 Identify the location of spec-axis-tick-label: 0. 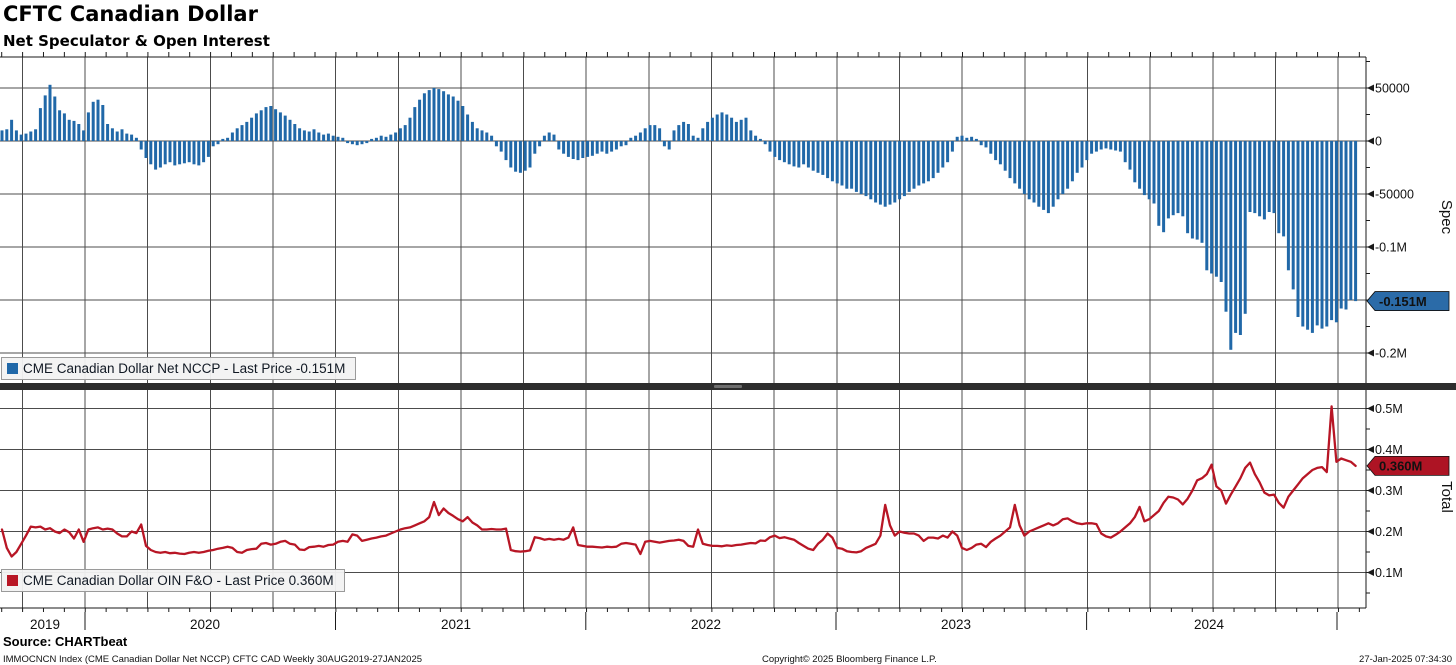
(1378, 142).